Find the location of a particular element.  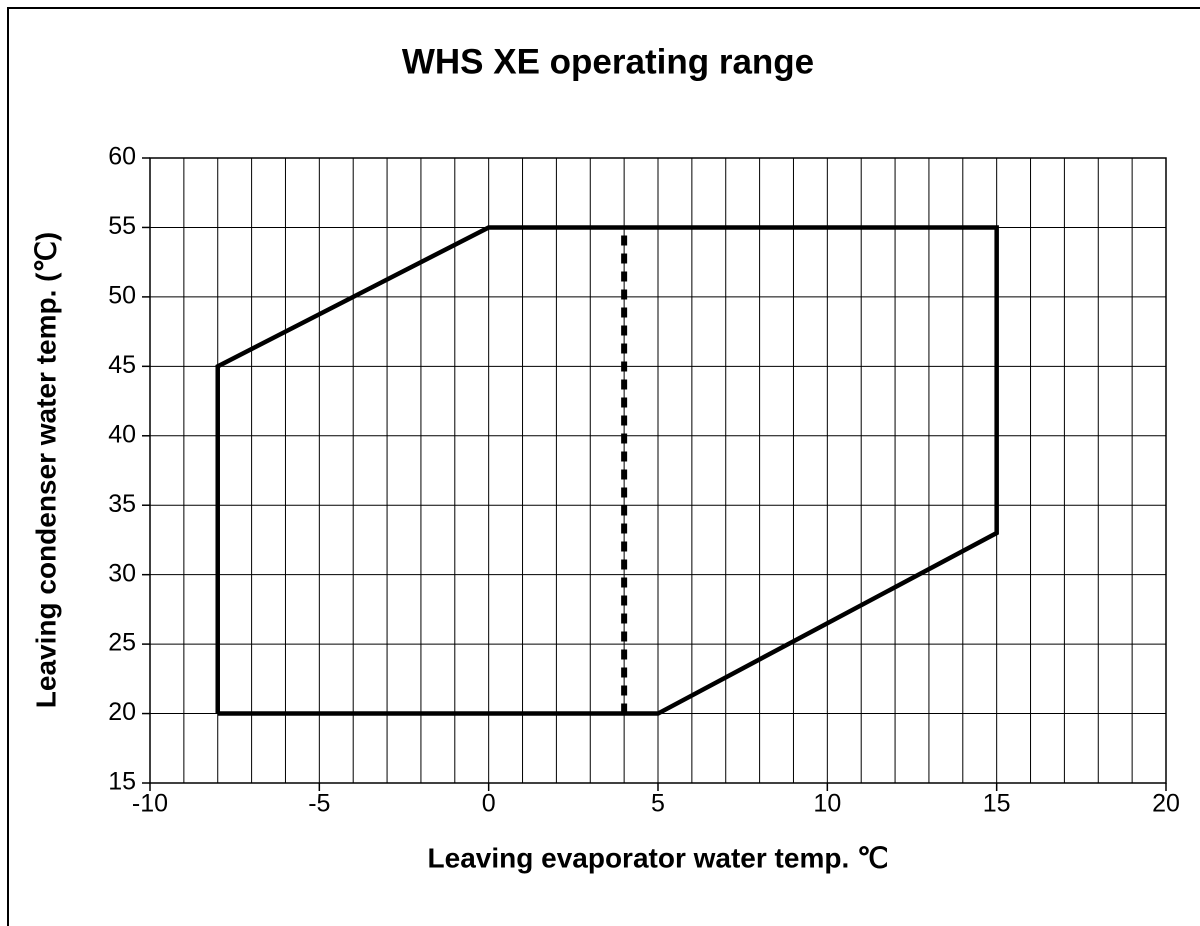

y-tick-label: 45 is located at coordinates (122, 365).